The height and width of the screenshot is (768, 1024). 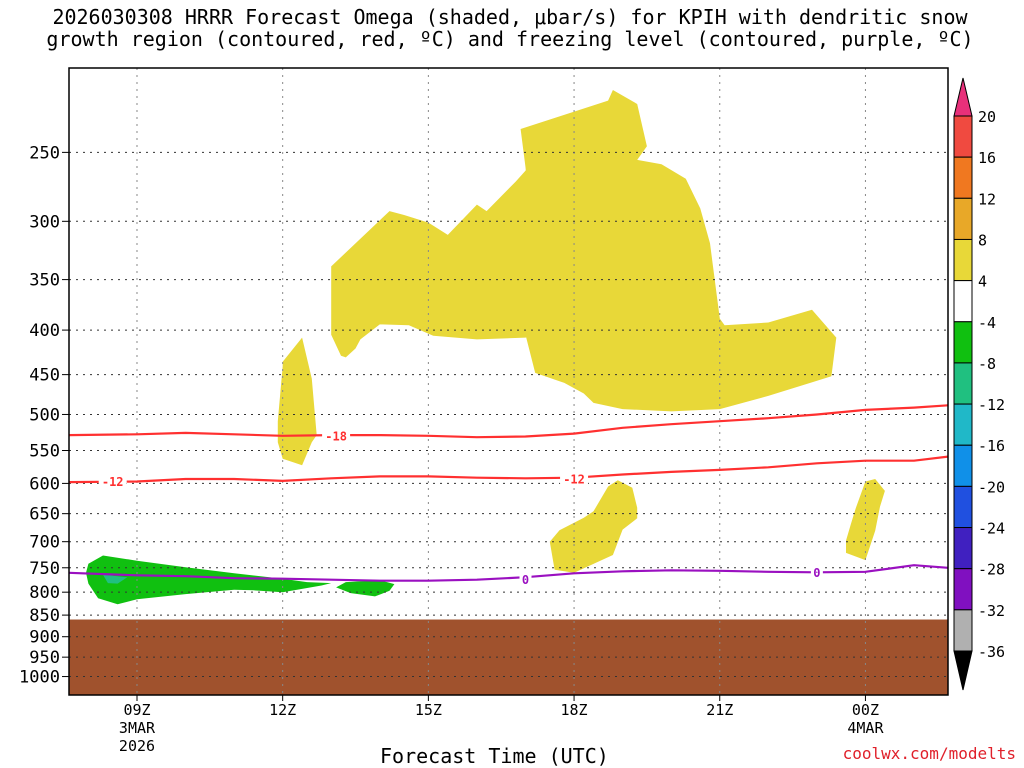 What do you see at coordinates (991, 611) in the screenshot?
I see `colorbar-label-32: -32` at bounding box center [991, 611].